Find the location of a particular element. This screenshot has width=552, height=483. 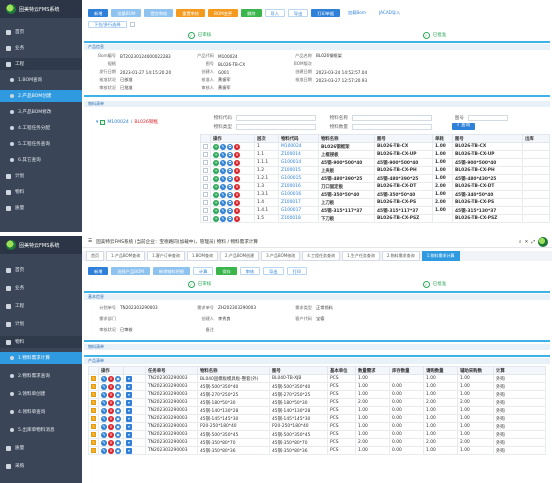

sidebar-item-material: 物料 is located at coordinates (41, 192).